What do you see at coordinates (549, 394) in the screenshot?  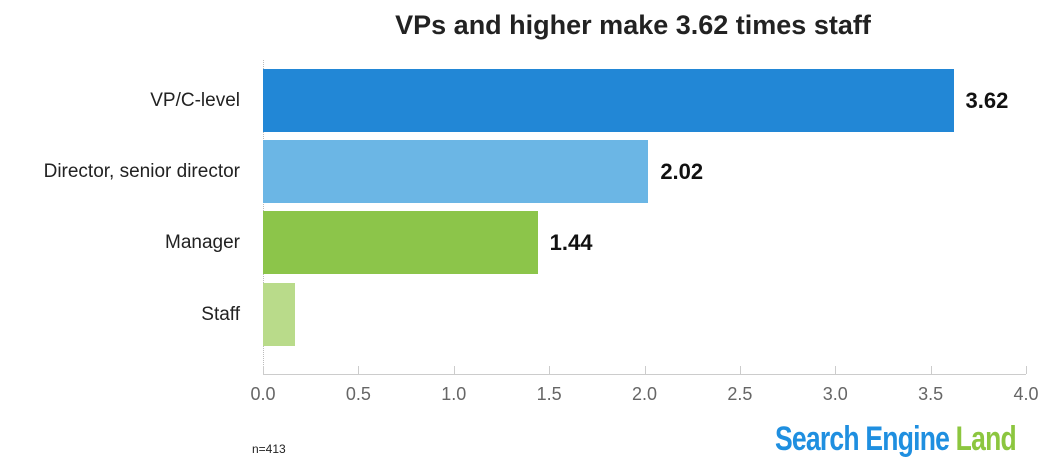 I see `x-tick-label: 1.5` at bounding box center [549, 394].